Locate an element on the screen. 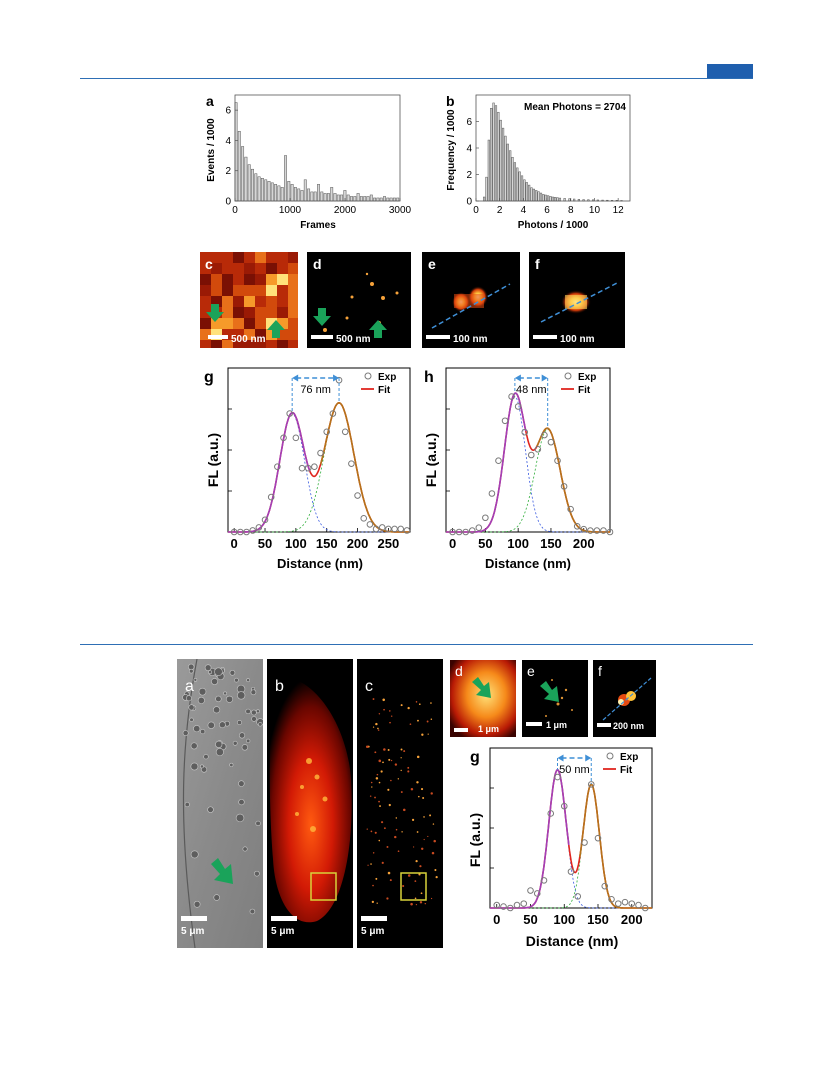 The image size is (833, 1091). x-tick-label: 50 is located at coordinates (265, 543).